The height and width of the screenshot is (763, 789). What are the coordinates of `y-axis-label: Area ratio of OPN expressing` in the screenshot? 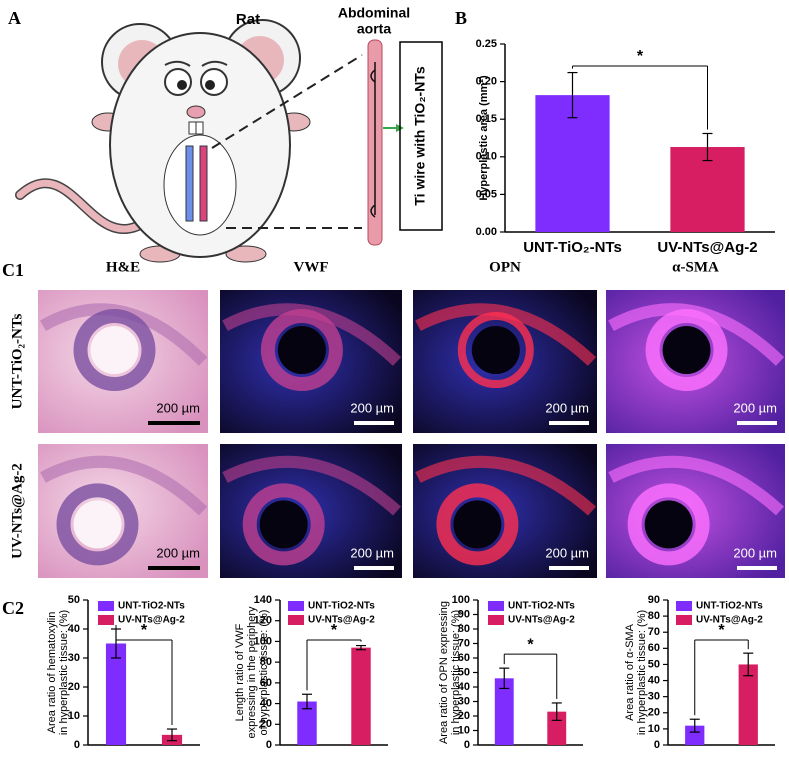 It's located at (444, 672).